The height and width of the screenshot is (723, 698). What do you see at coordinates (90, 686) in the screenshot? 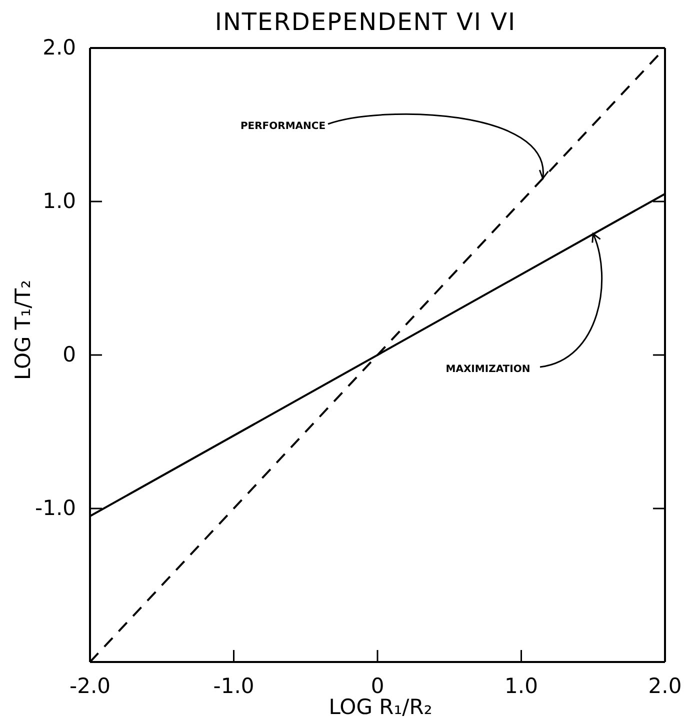
I see `x-tick-label: -2.0` at bounding box center [90, 686].